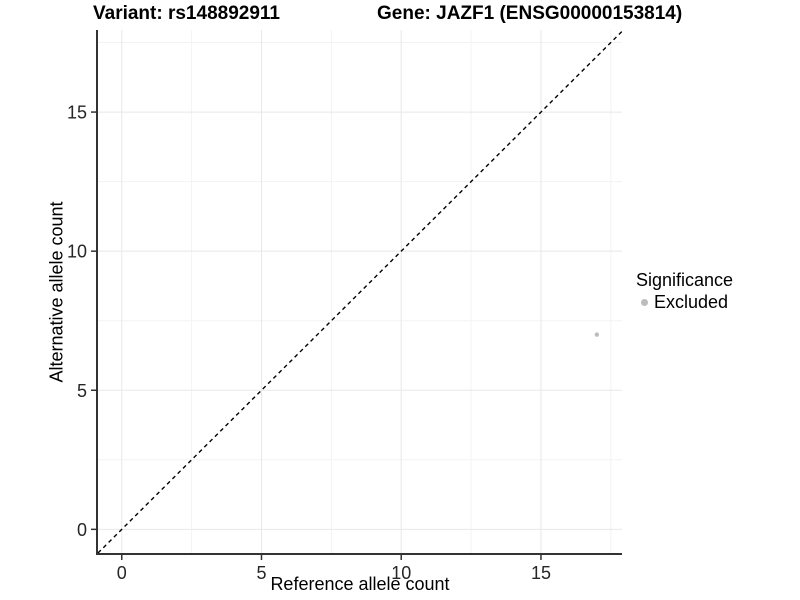 The image size is (800, 600). Describe the element at coordinates (186, 13) in the screenshot. I see `plot-title-variant: Variant: rs148892911` at that location.